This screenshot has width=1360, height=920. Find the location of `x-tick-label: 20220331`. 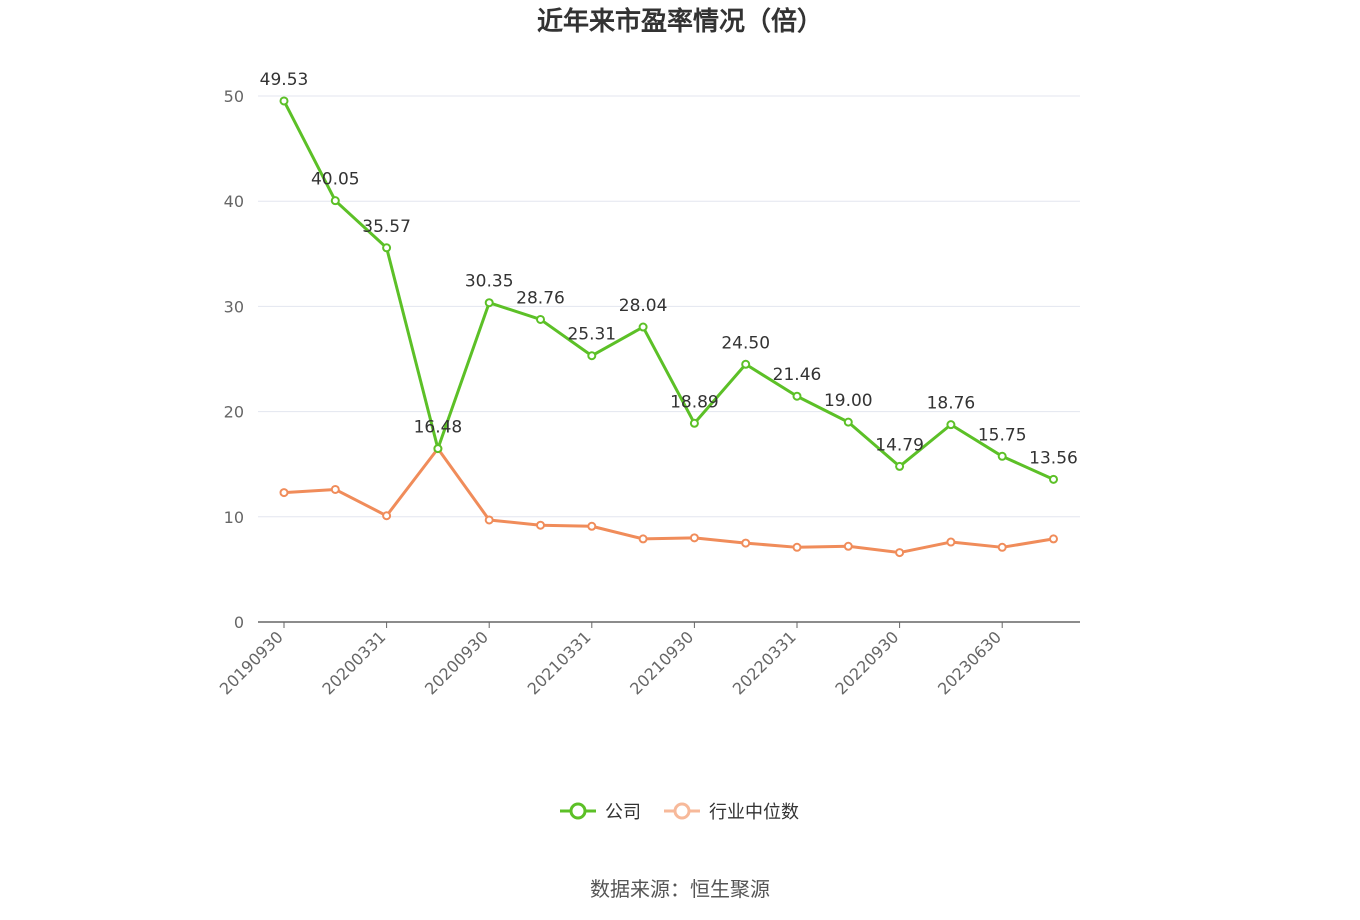

x-tick-label: 20220331 is located at coordinates (764, 662).